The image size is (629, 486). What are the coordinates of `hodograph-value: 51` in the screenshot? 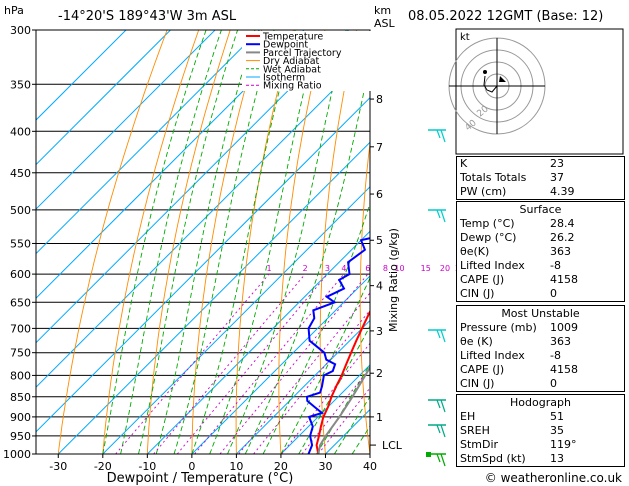 It's located at (557, 416).